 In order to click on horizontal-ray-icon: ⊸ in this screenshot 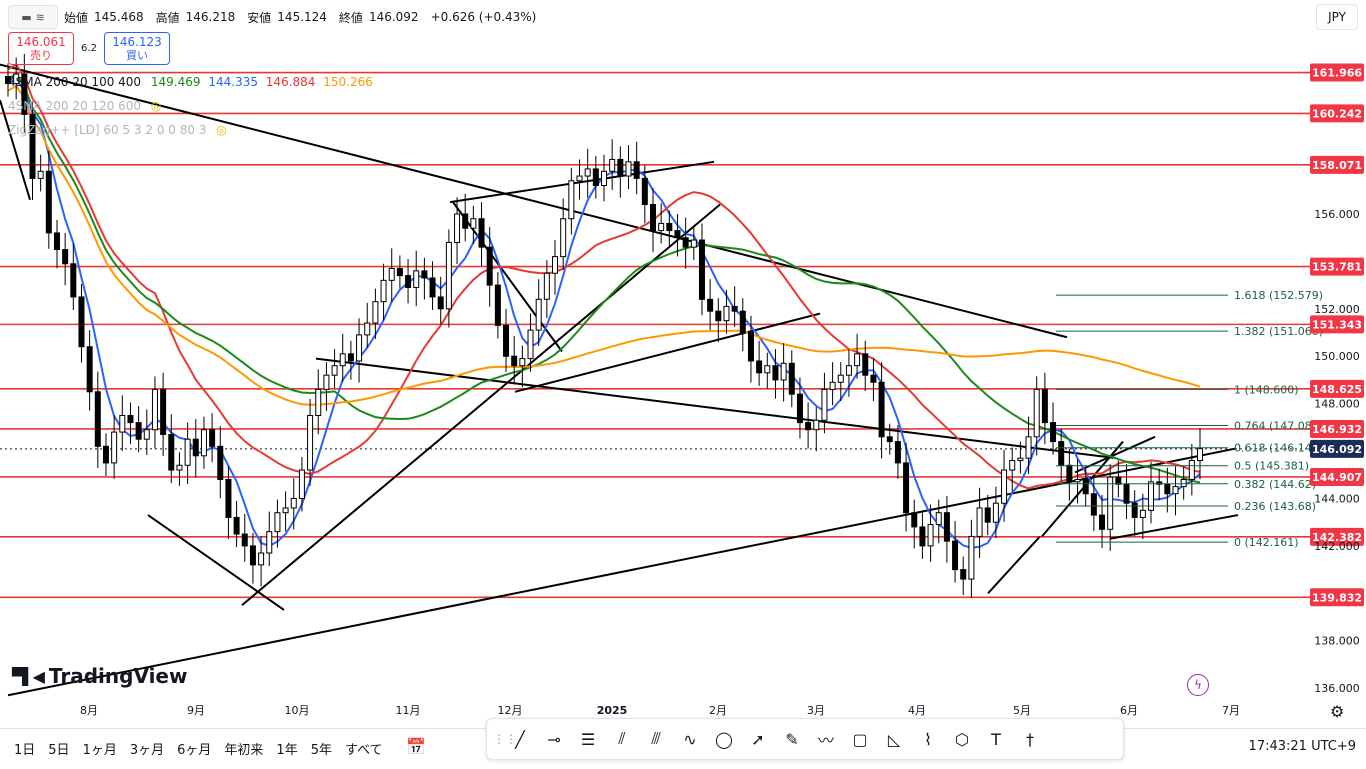, I will do `click(554, 739)`.